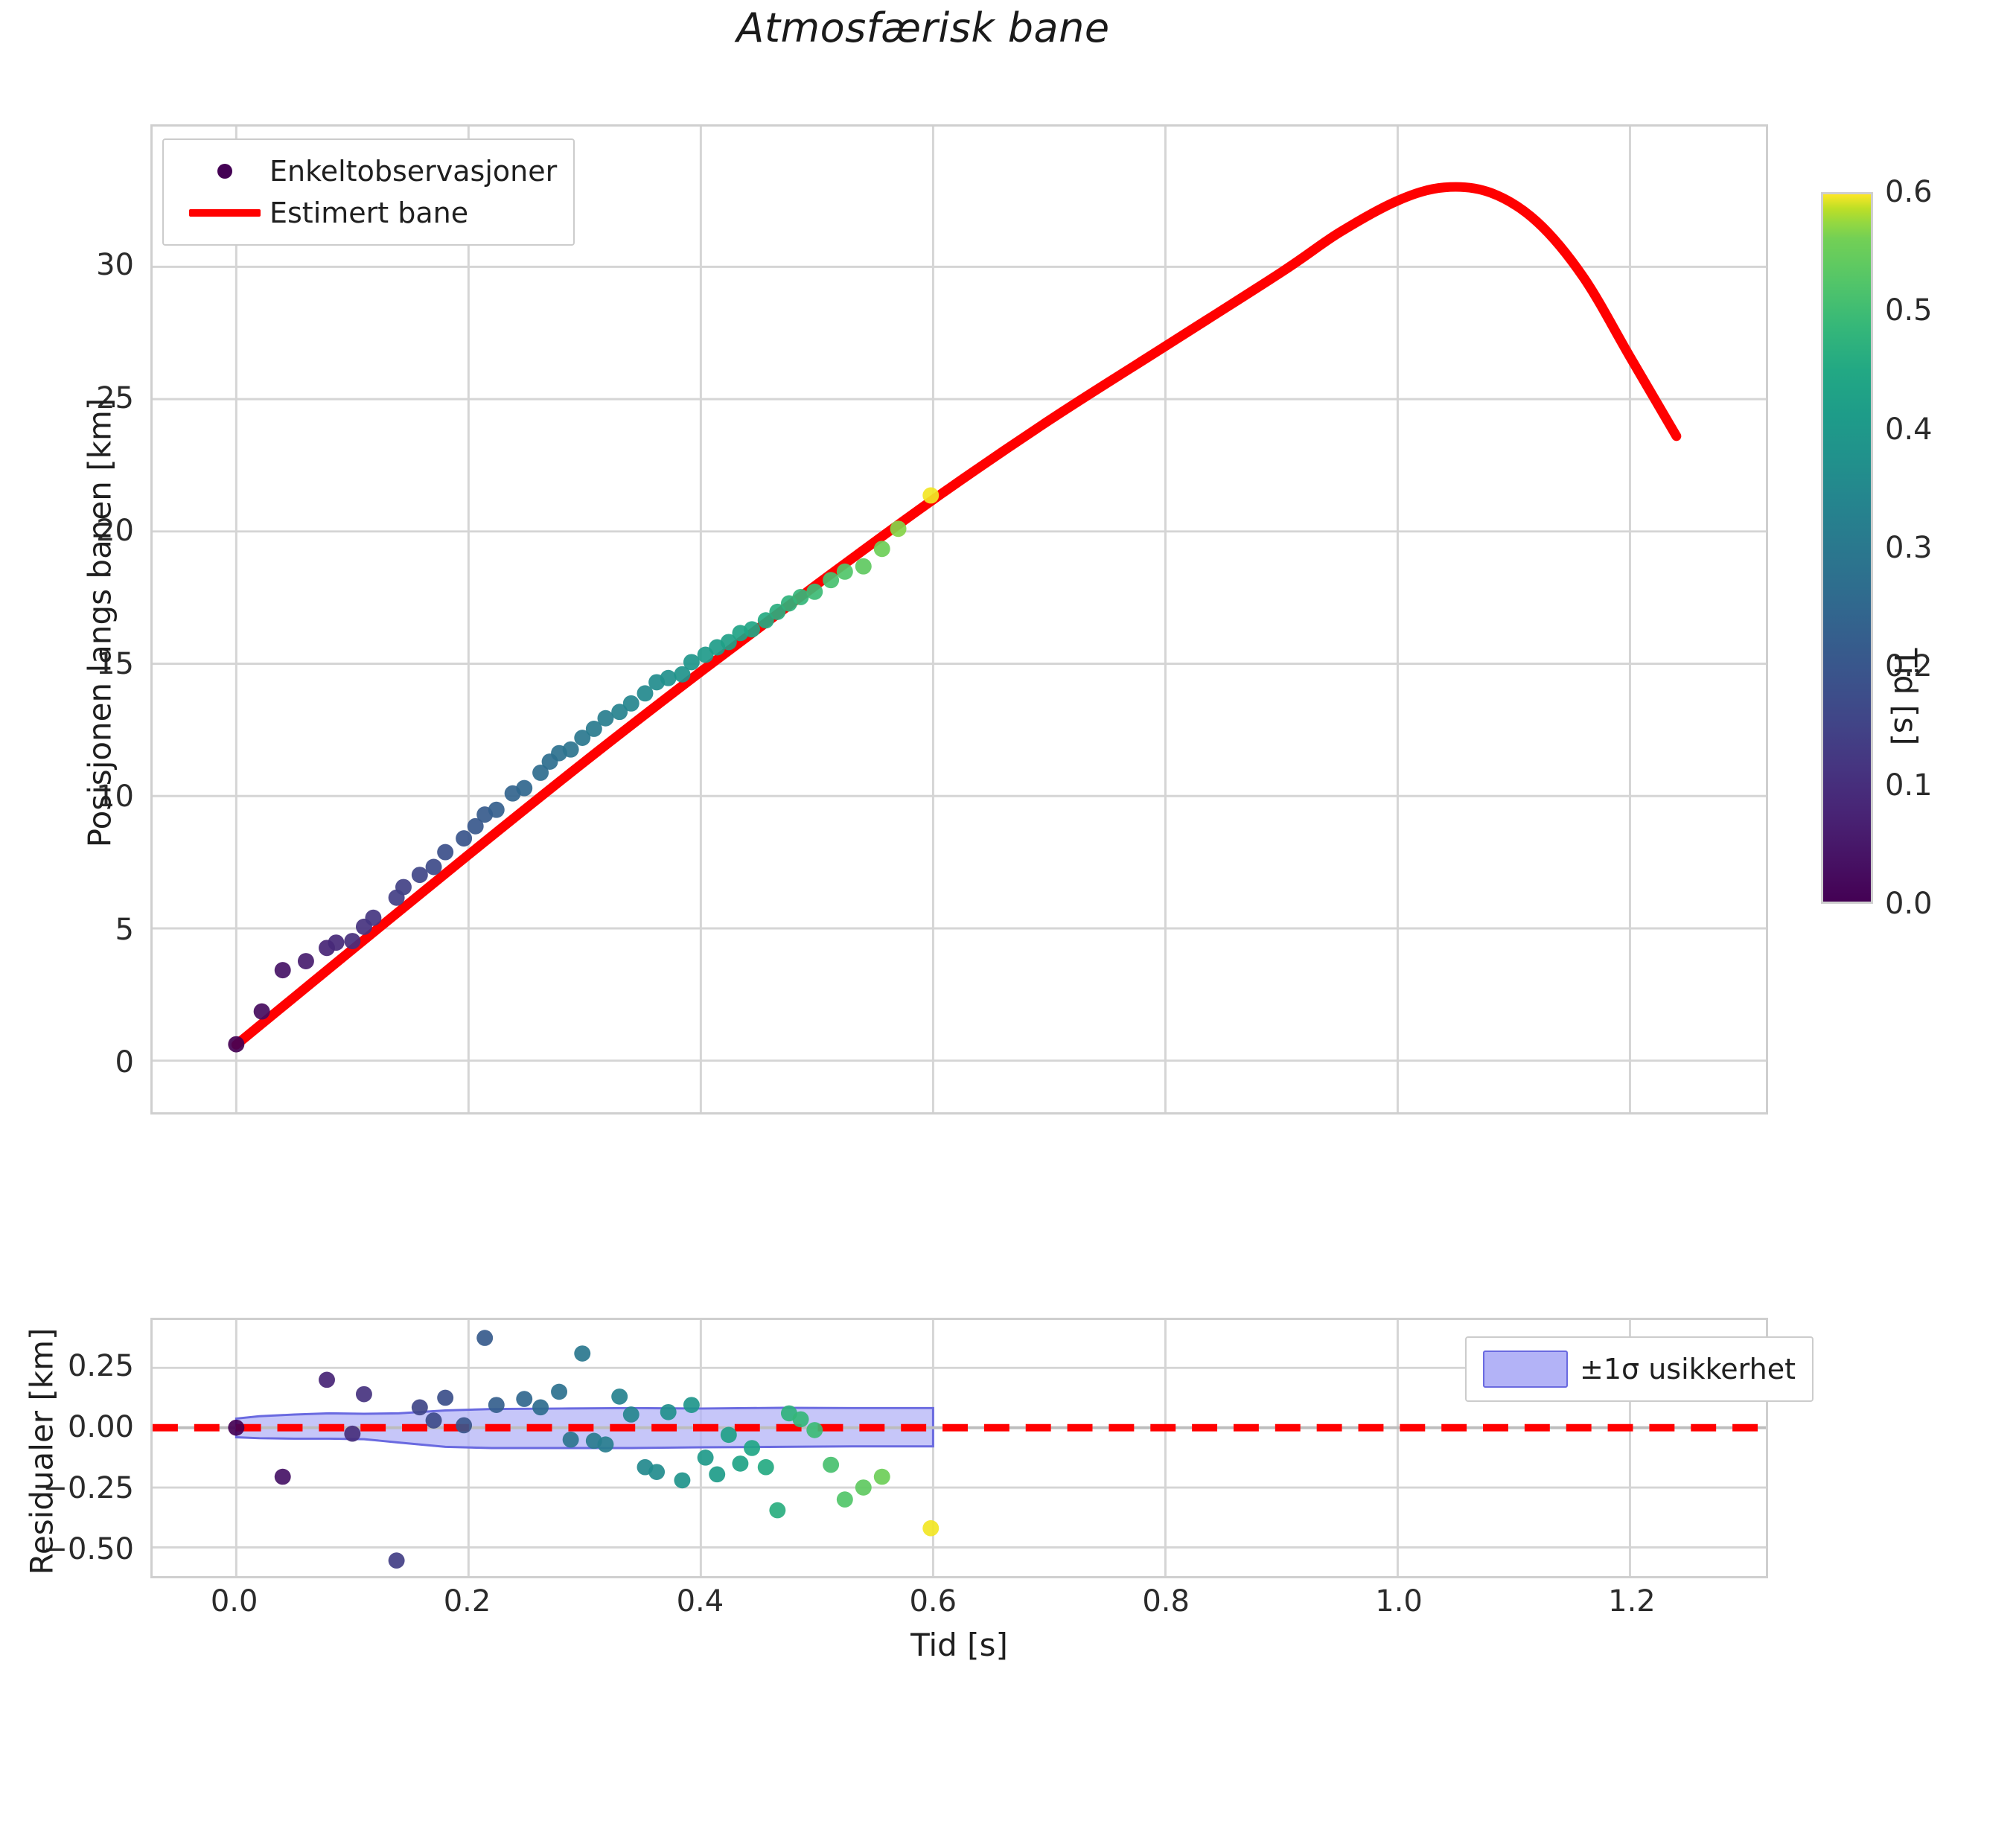 Image resolution: width=2016 pixels, height=1824 pixels. I want to click on legend-entry-observations: Enkeltobservasjoner, so click(368, 171).